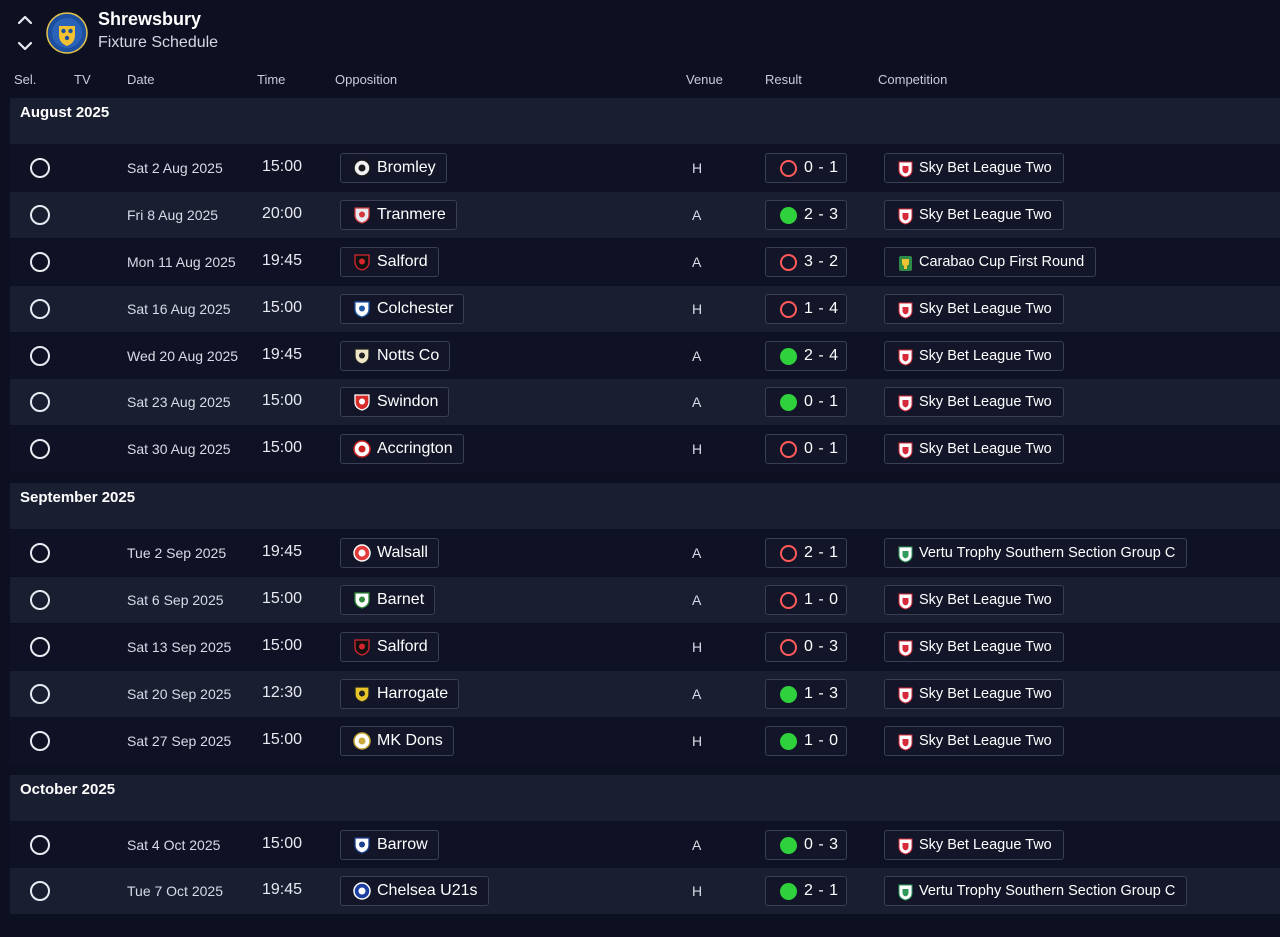 This screenshot has width=1280, height=937. I want to click on barnet-badge-icon, so click(362, 600).